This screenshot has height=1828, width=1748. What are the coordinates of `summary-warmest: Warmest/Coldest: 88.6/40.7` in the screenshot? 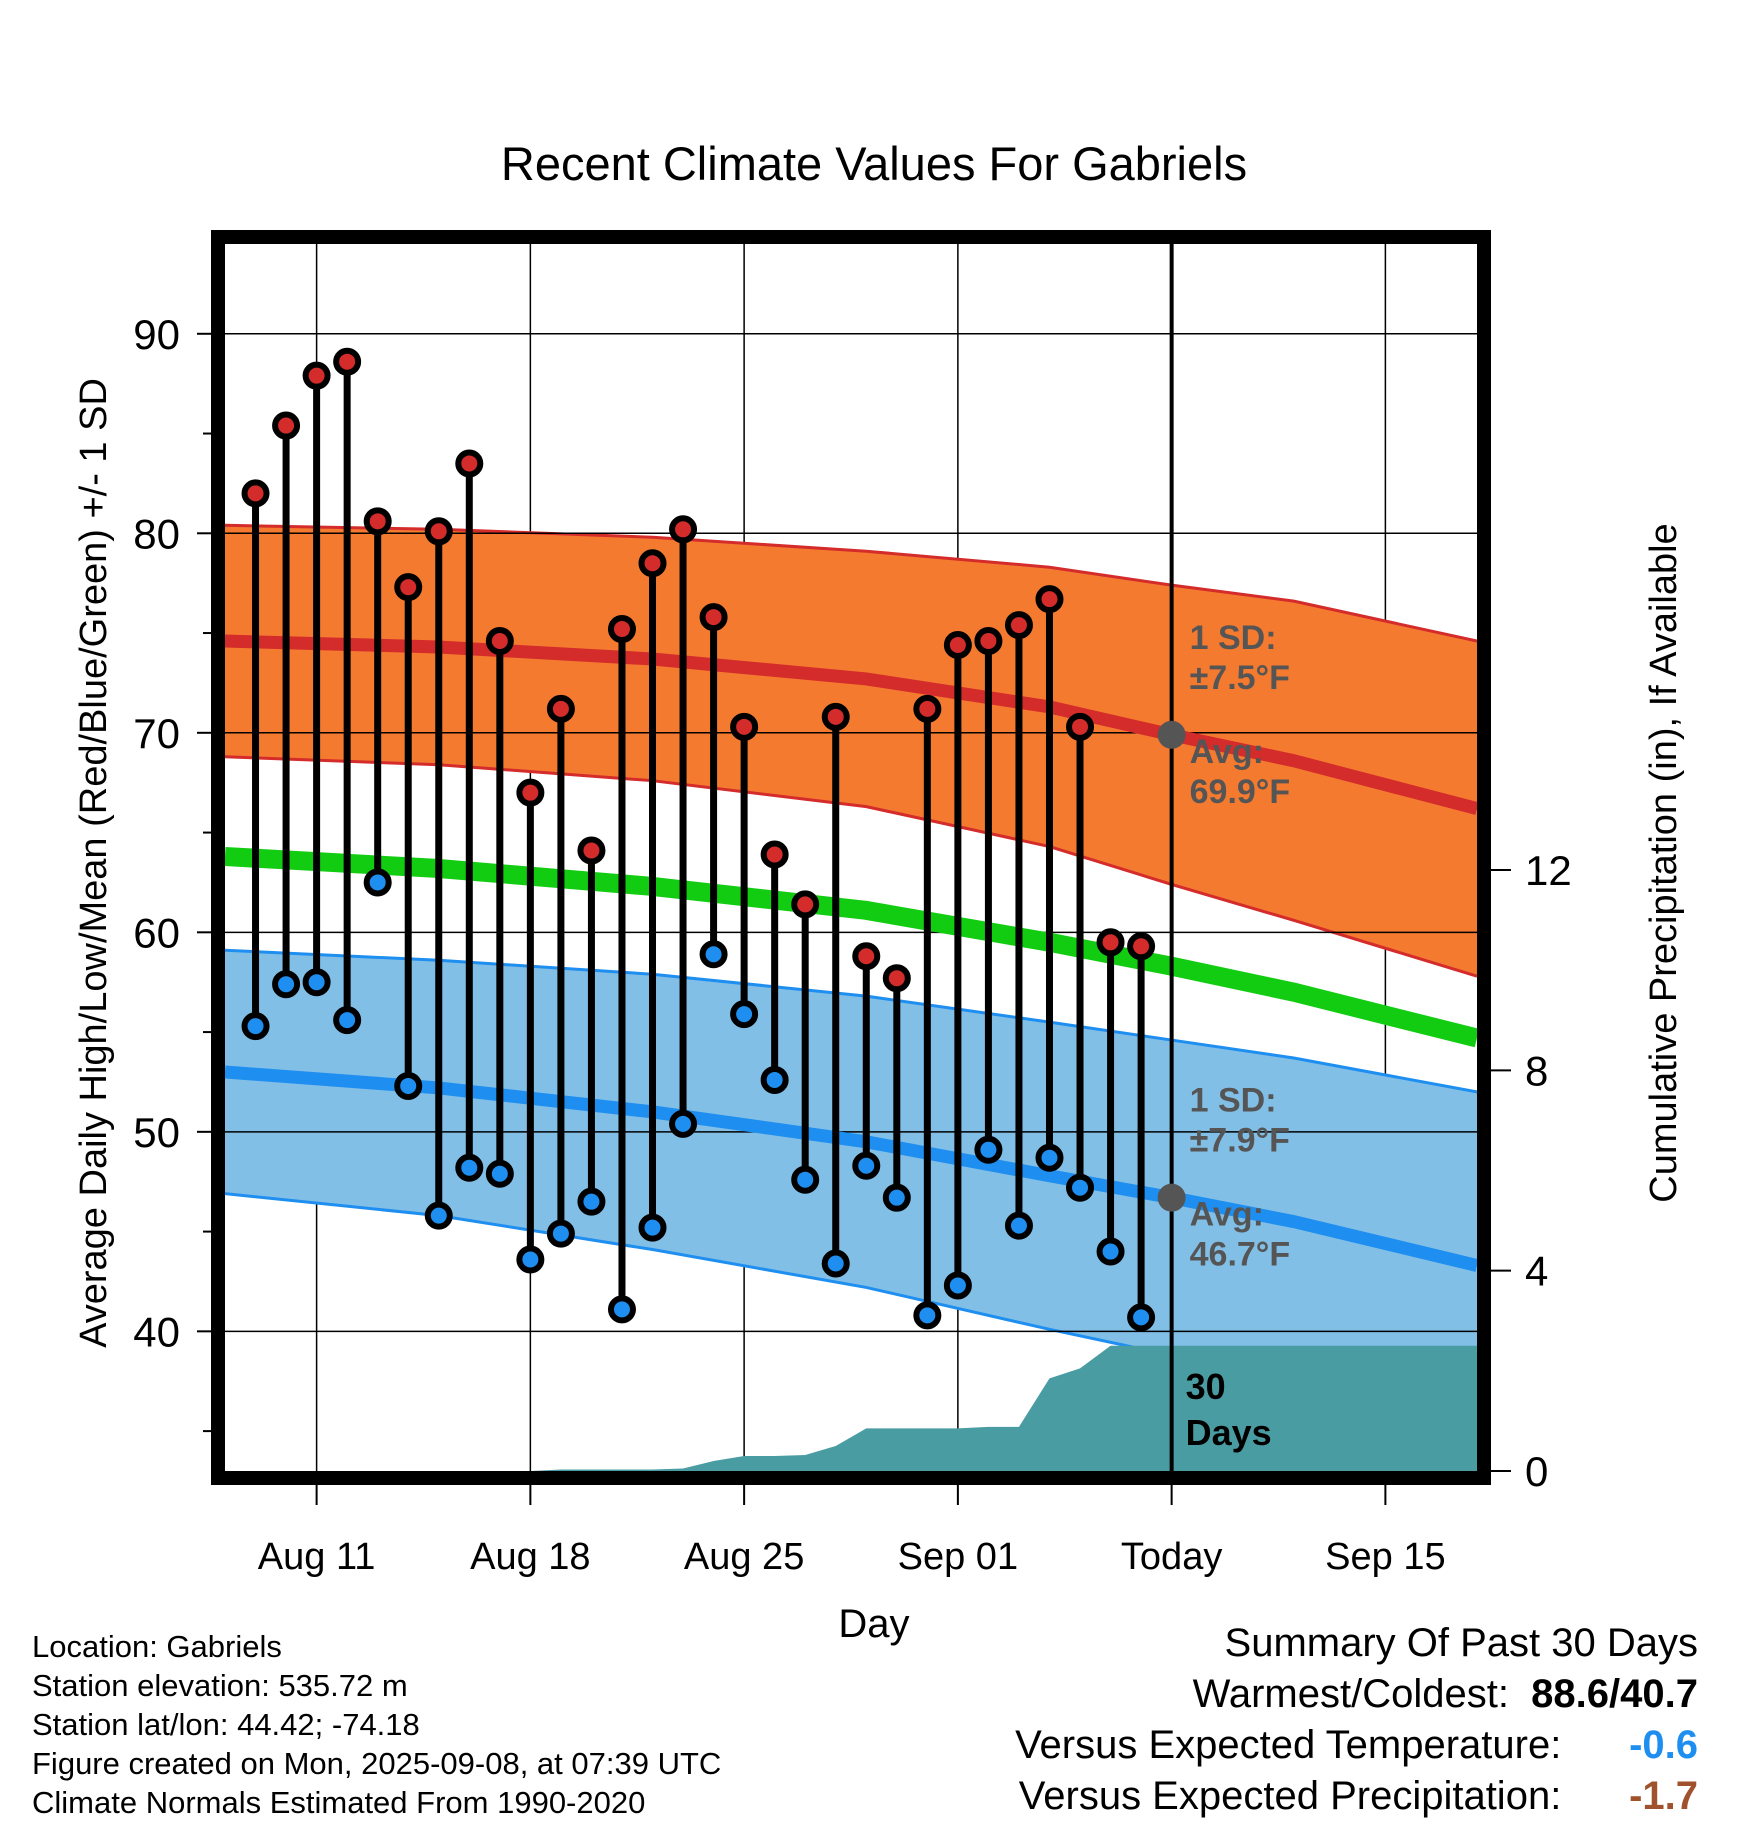 It's located at (1445, 1694).